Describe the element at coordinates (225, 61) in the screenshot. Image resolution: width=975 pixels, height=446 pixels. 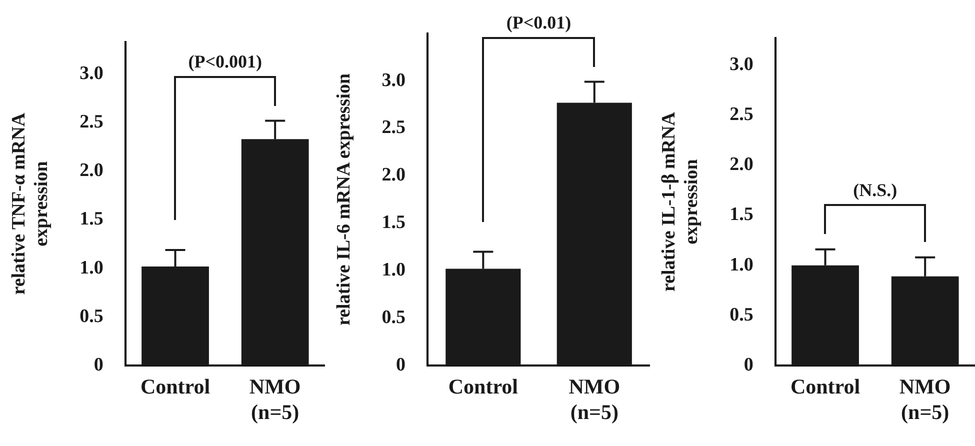
I see `annotation: (P<0.001)` at that location.